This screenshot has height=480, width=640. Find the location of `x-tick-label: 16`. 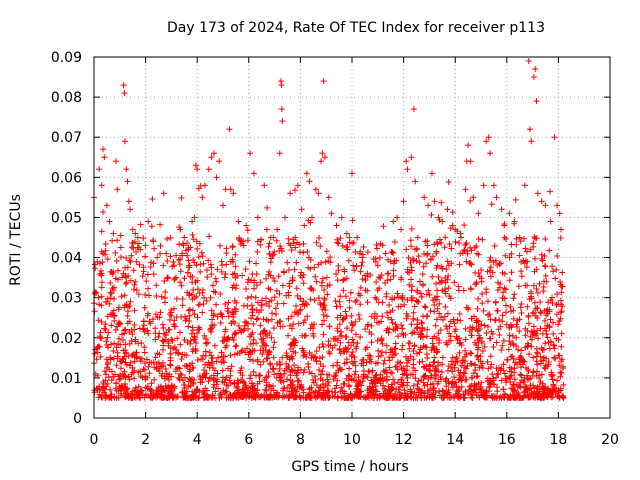

x-tick-label: 16 is located at coordinates (507, 440).